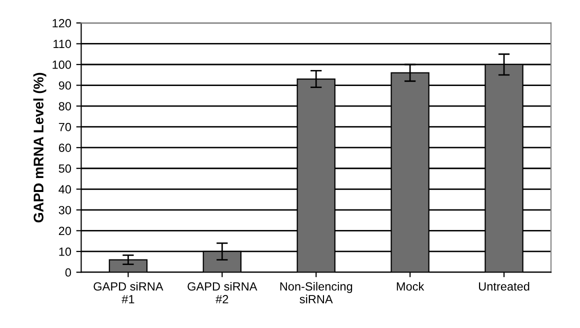 This screenshot has width=580, height=328. Describe the element at coordinates (65, 231) in the screenshot. I see `y-tick-label: 20` at that location.